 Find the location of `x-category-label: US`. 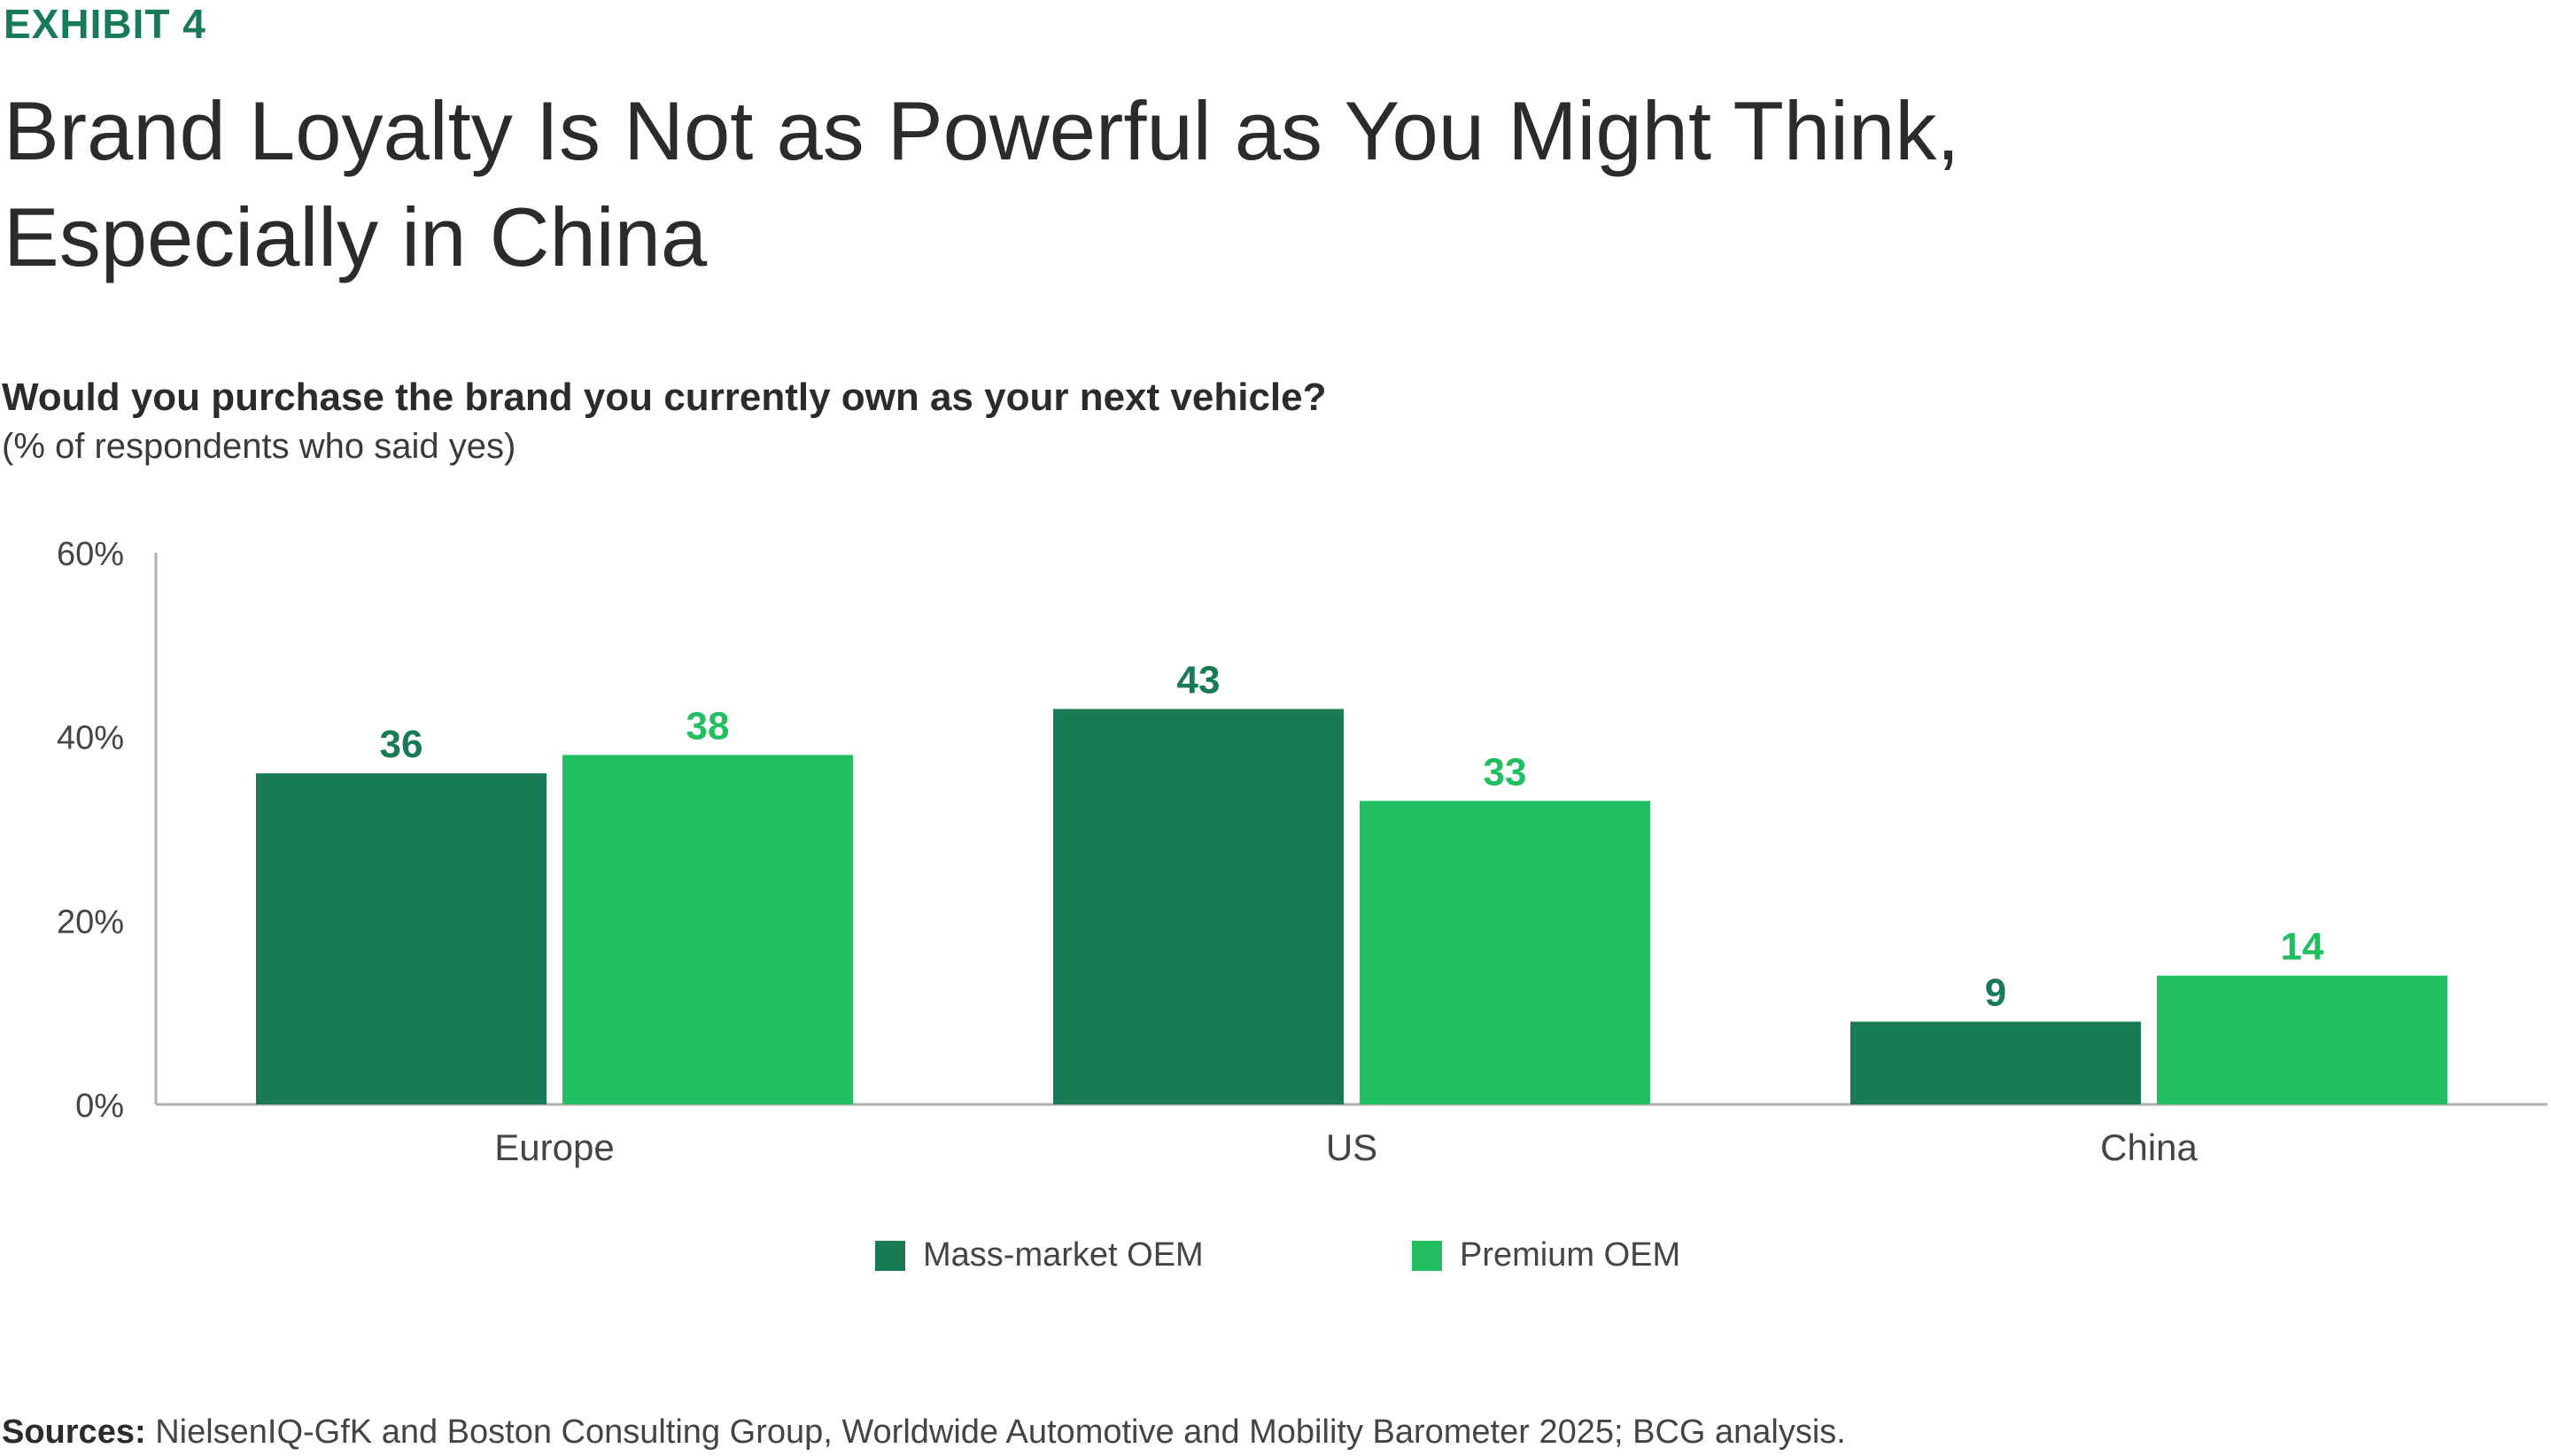

x-category-label: US is located at coordinates (1351, 1147).